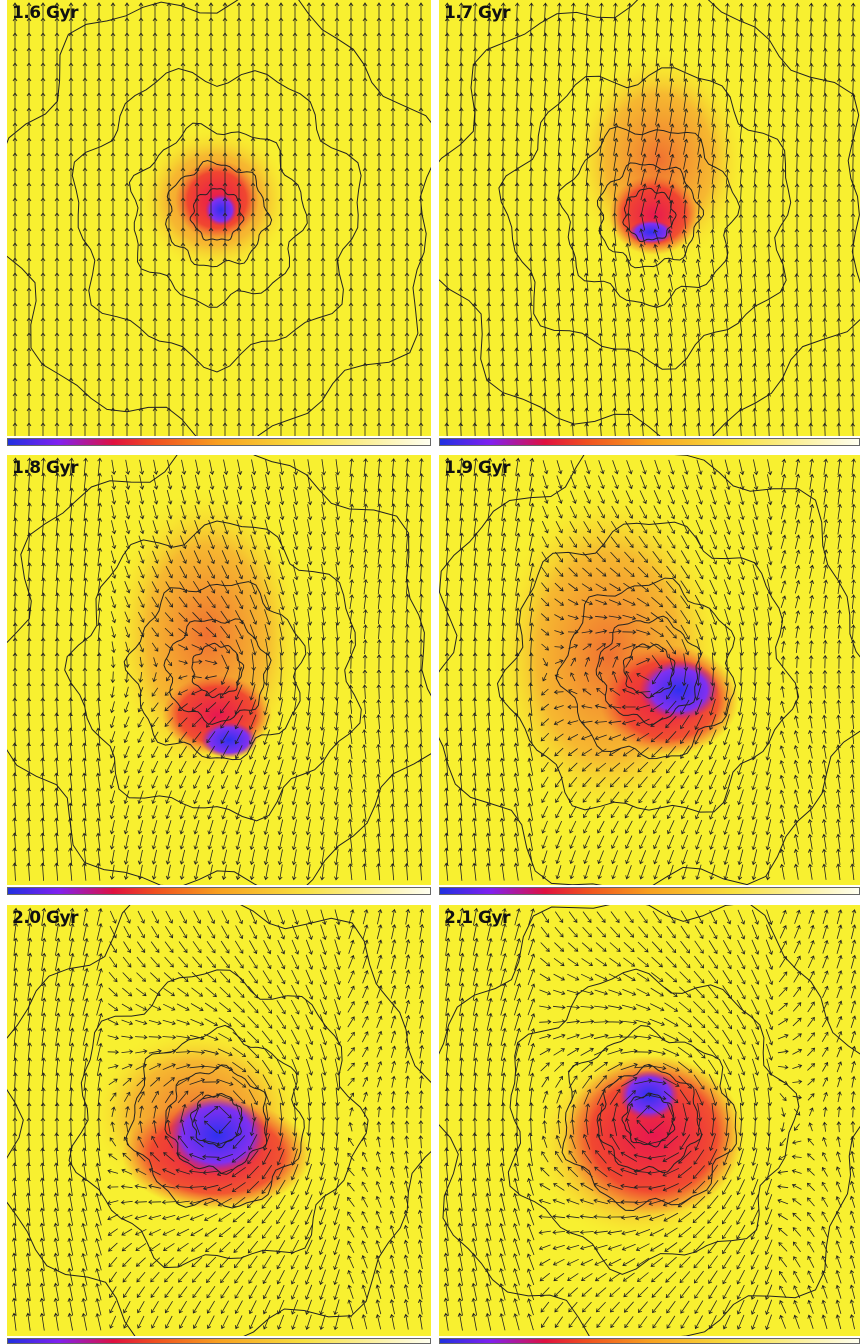 This screenshot has width=860, height=1344. Describe the element at coordinates (477, 13) in the screenshot. I see `panel-label: 1.7 Gyr` at that location.